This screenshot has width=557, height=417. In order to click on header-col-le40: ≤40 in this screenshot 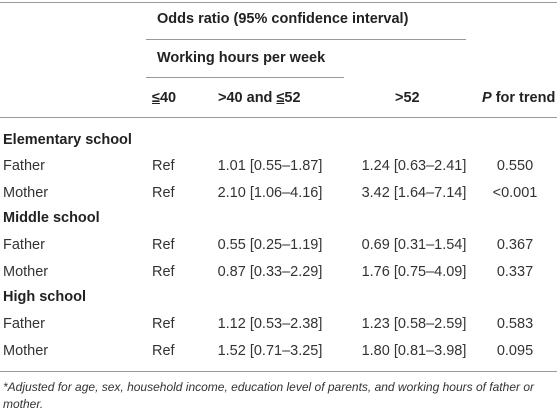, I will do `click(164, 98)`.